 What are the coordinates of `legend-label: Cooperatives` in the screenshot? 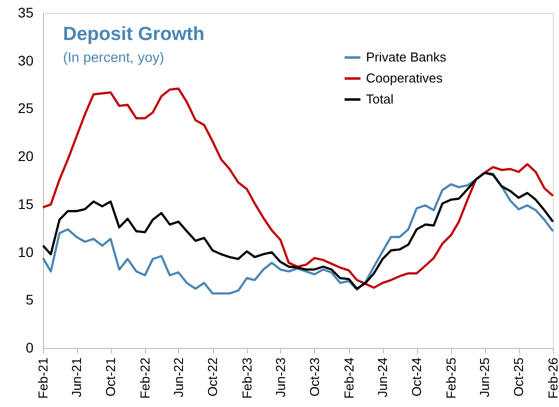 It's located at (405, 78).